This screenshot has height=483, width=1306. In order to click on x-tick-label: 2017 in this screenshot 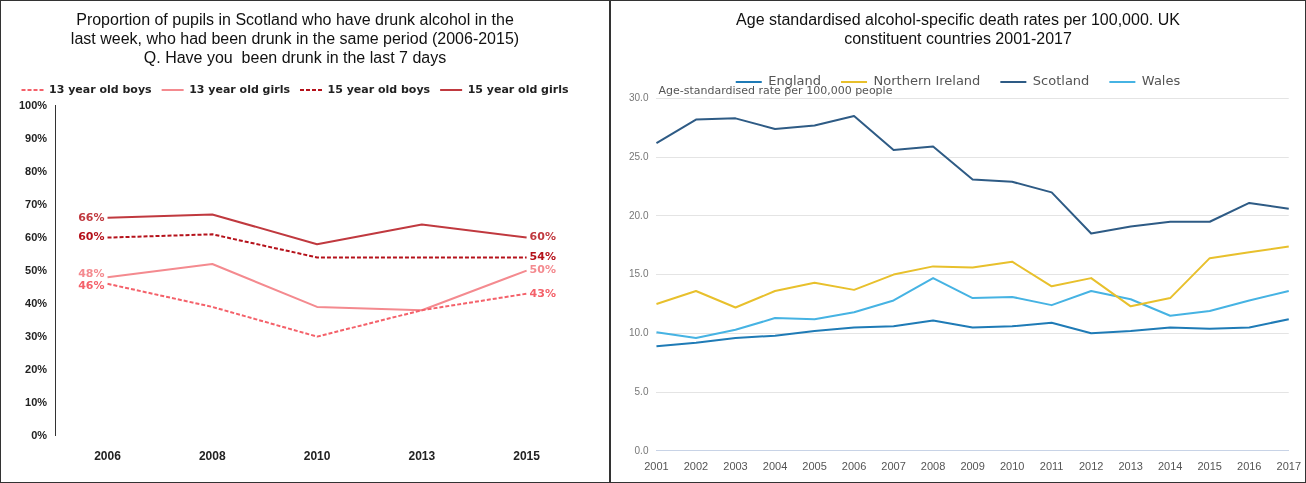, I will do `click(1289, 466)`.